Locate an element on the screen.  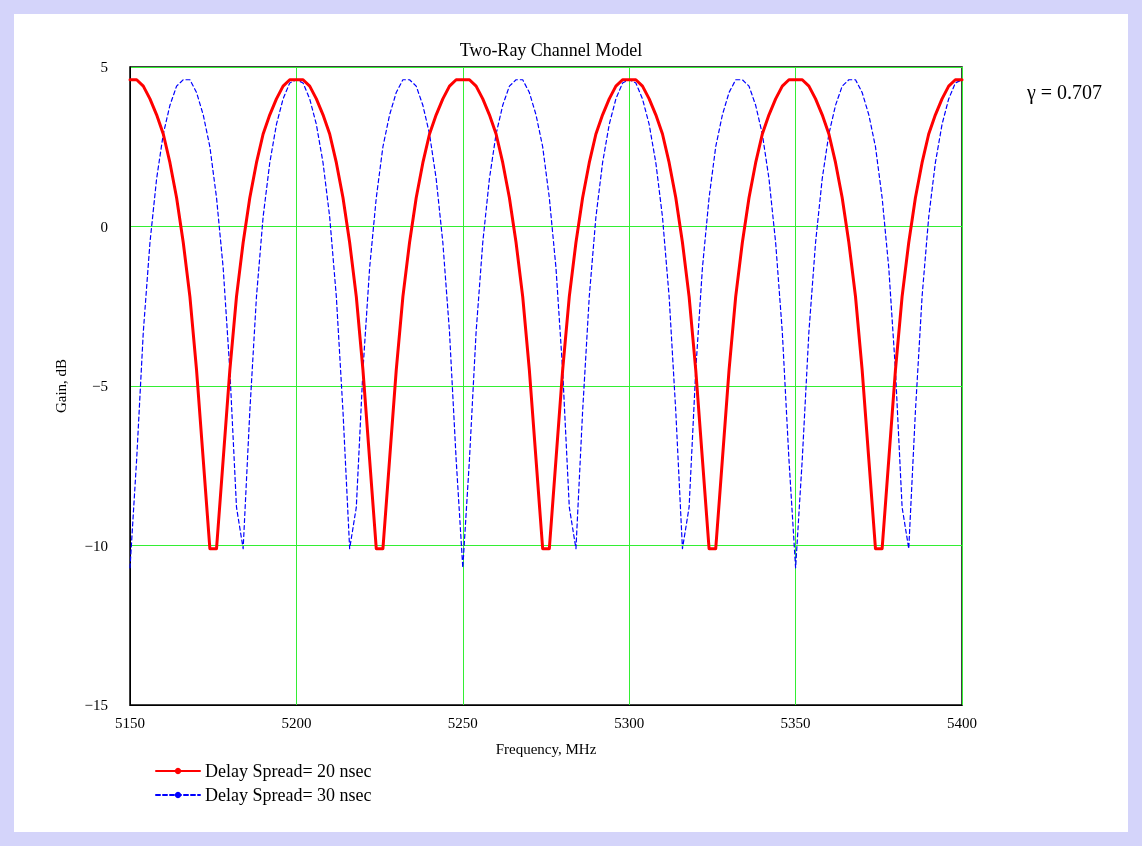
x-tick-label: 5200 is located at coordinates (296, 722).